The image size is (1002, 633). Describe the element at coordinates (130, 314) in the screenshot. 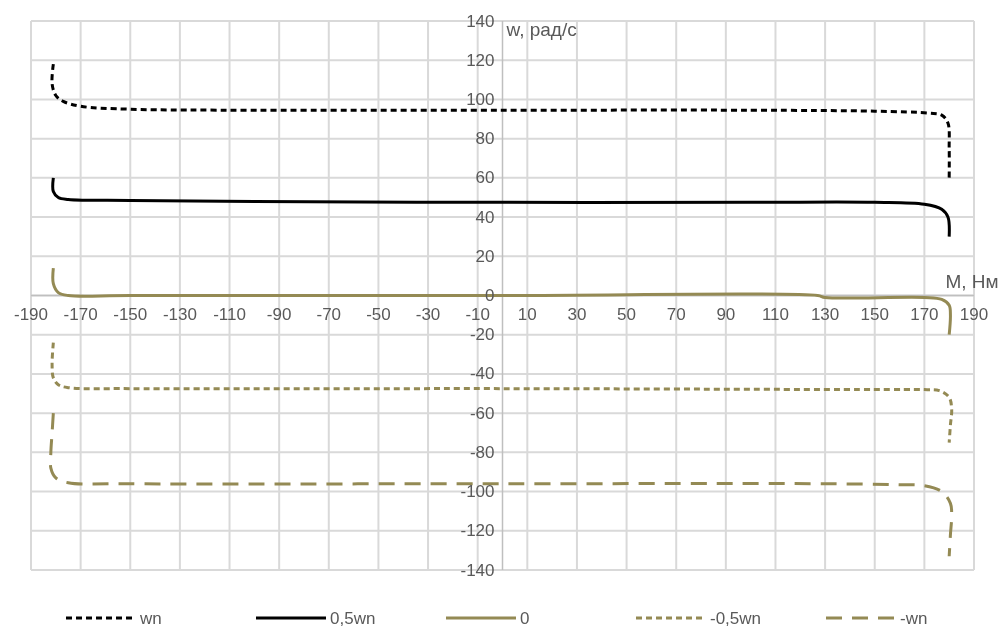

I see `x-tick-label: -150` at that location.